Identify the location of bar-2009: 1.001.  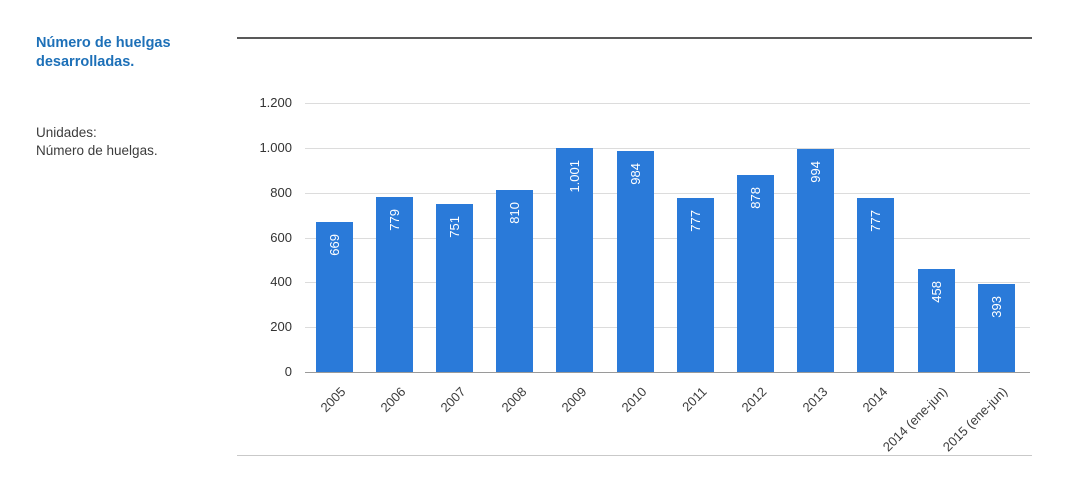
(574, 260).